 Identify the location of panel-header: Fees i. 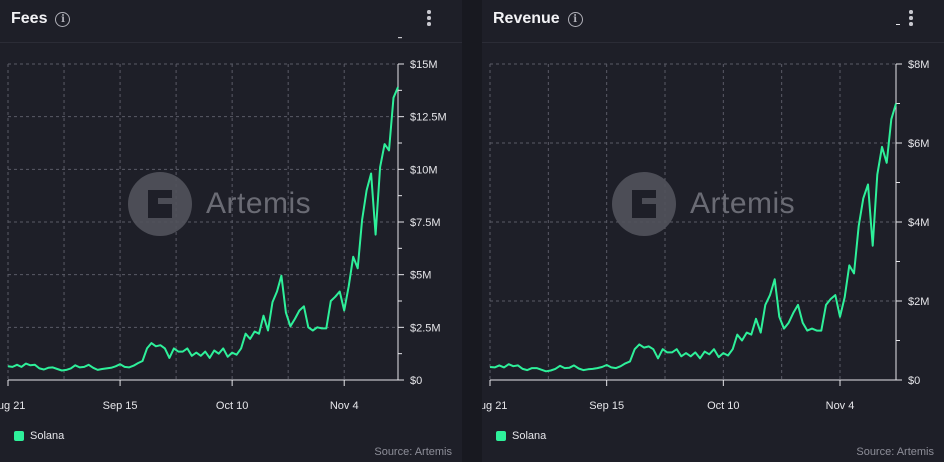
(41, 19).